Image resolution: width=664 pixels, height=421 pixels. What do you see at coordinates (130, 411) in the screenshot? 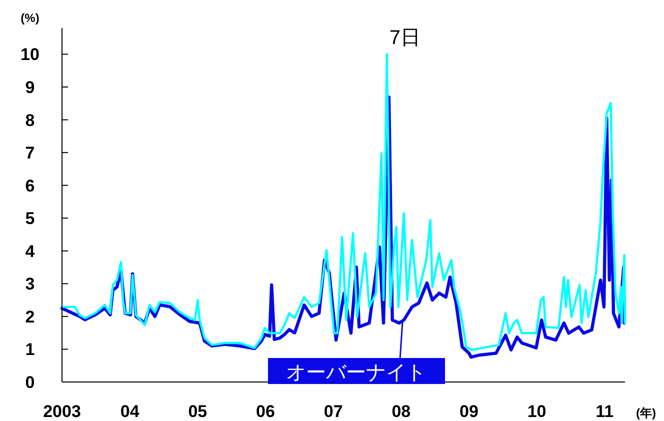
I see `x-tick-label: 04` at bounding box center [130, 411].